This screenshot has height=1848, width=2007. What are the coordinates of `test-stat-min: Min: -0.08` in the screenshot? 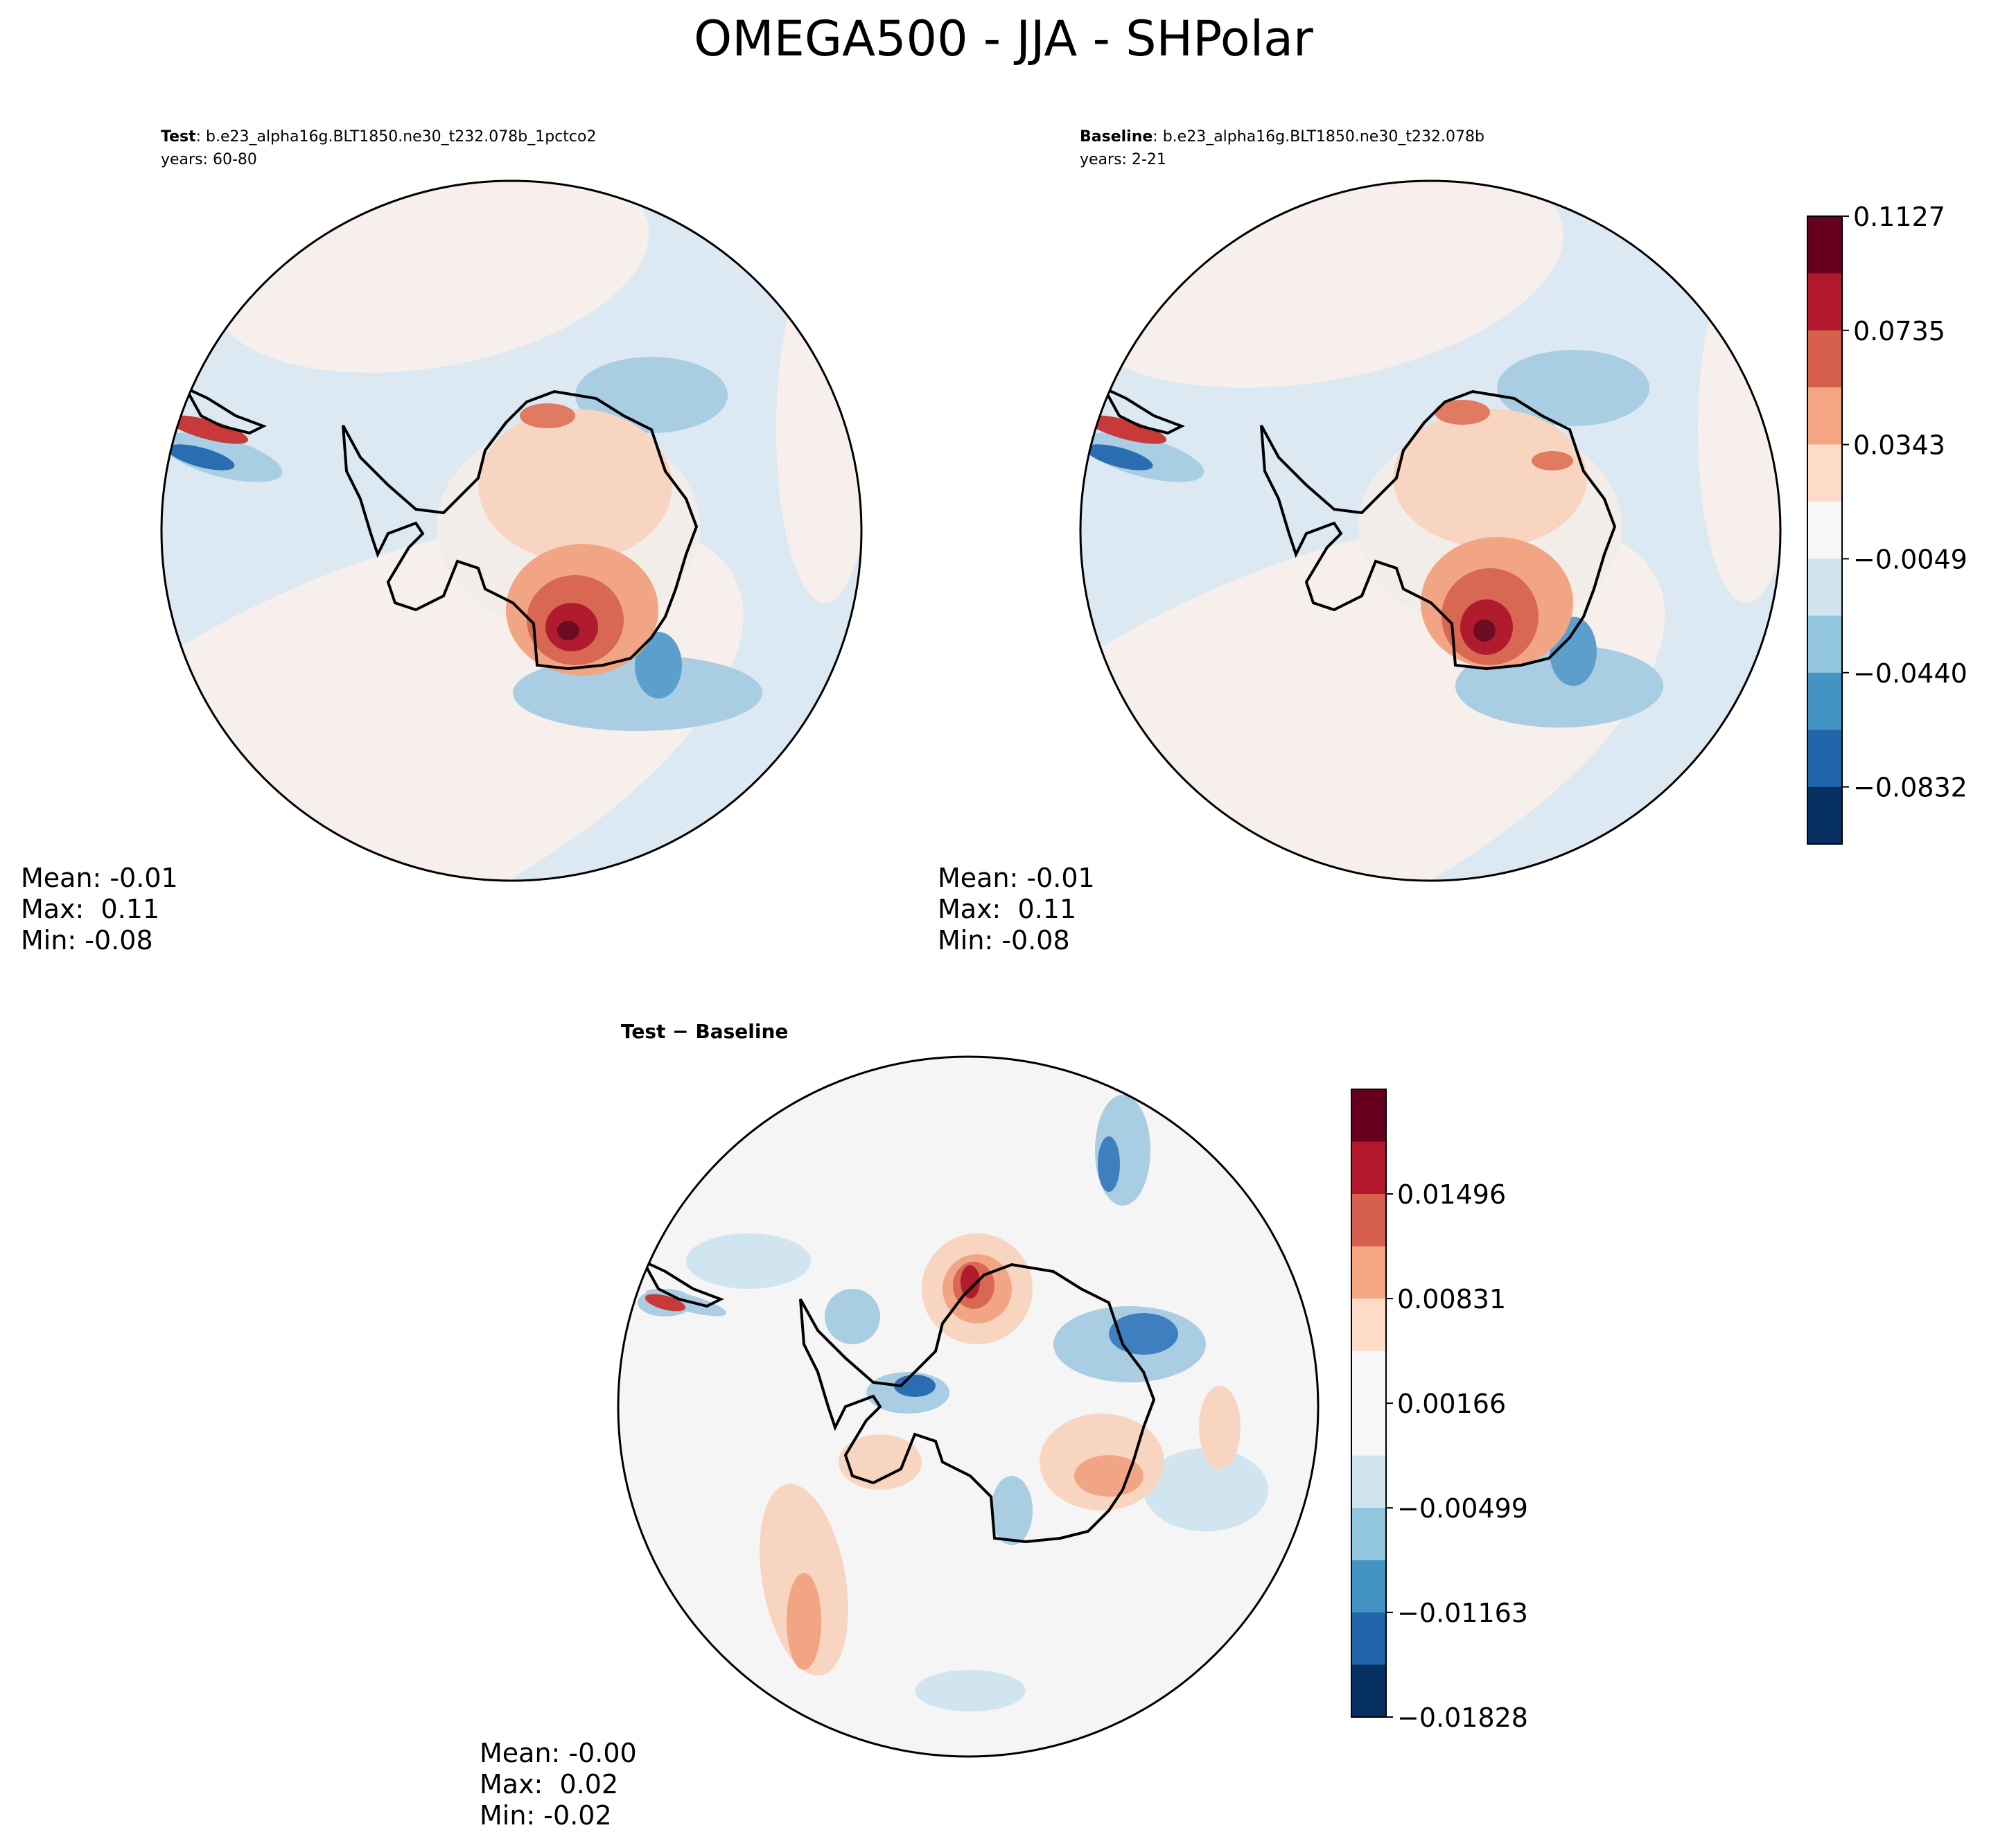 It's located at (87, 940).